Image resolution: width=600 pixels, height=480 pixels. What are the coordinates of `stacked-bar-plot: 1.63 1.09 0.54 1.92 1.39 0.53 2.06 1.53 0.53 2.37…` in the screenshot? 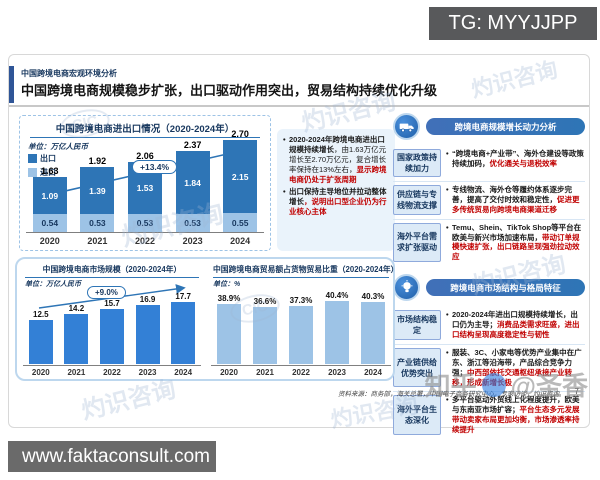 It's located at (145, 176).